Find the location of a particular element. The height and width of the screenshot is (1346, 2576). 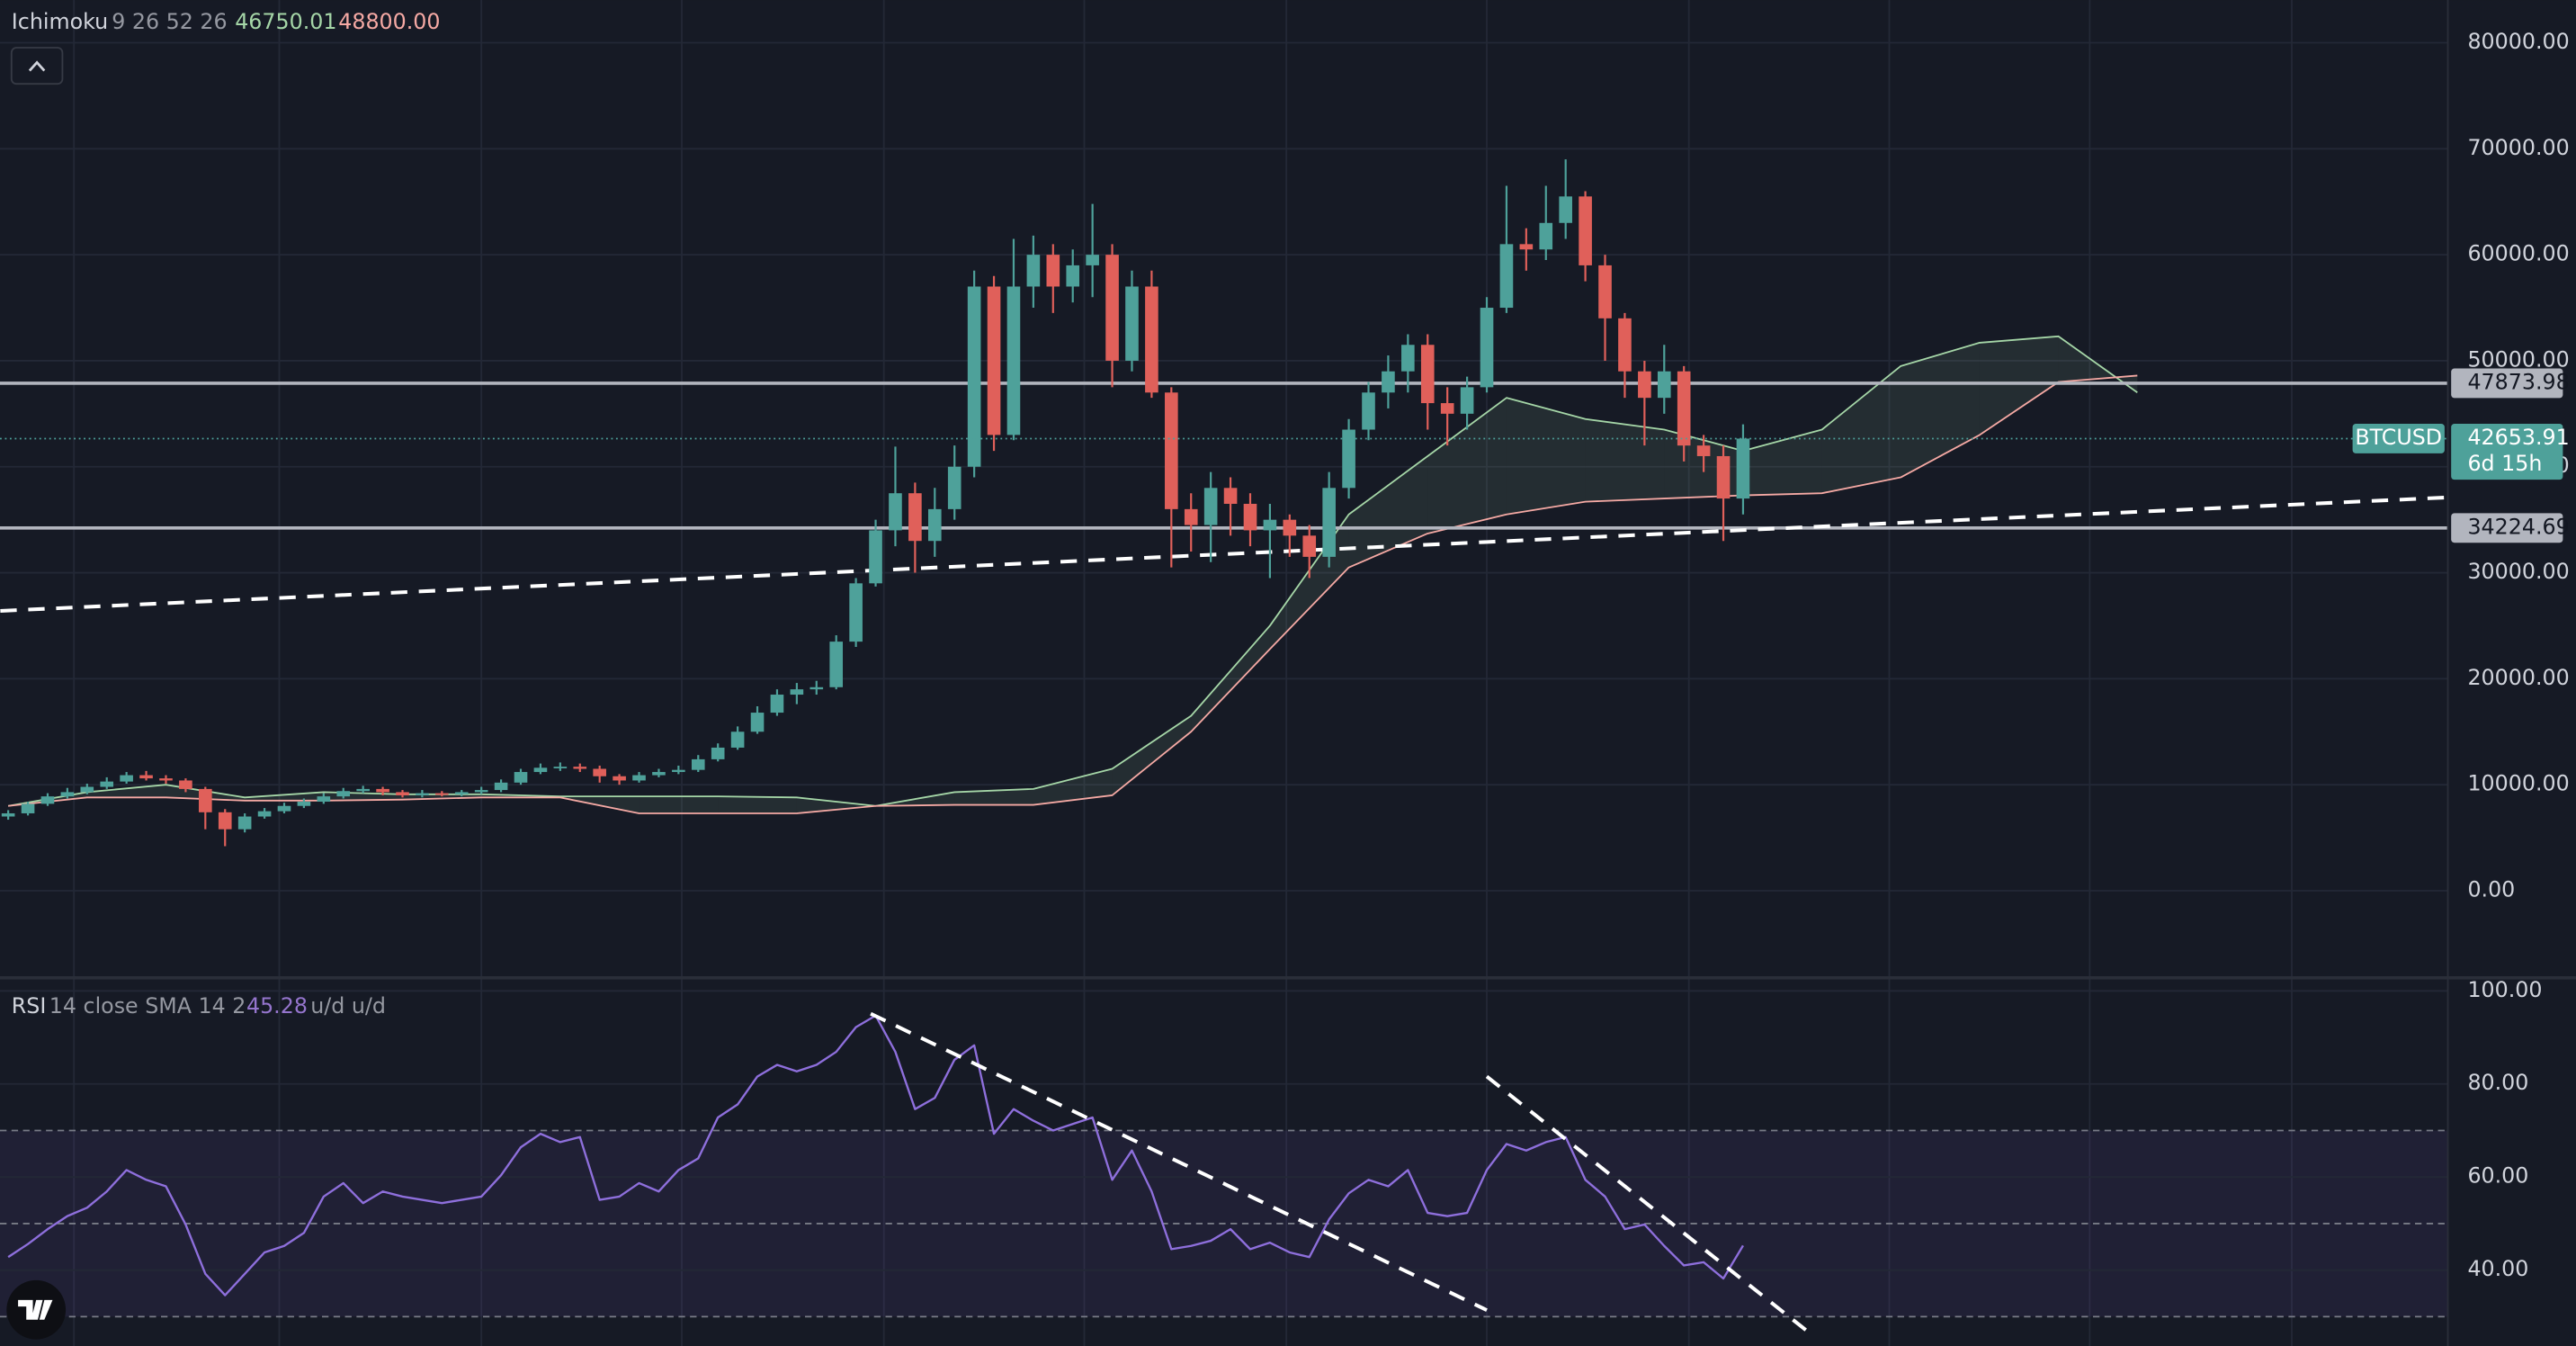

symbol-badge is located at coordinates (2398, 439).